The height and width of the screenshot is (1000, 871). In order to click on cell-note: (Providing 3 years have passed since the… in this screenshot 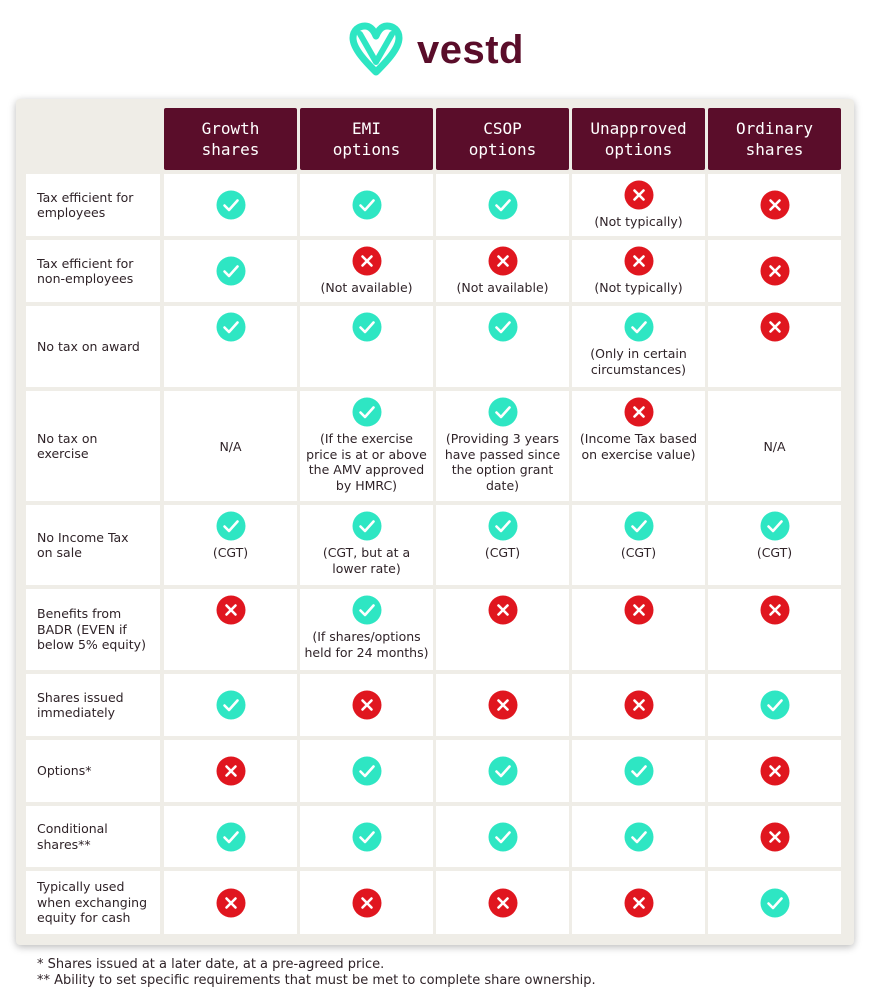, I will do `click(502, 462)`.